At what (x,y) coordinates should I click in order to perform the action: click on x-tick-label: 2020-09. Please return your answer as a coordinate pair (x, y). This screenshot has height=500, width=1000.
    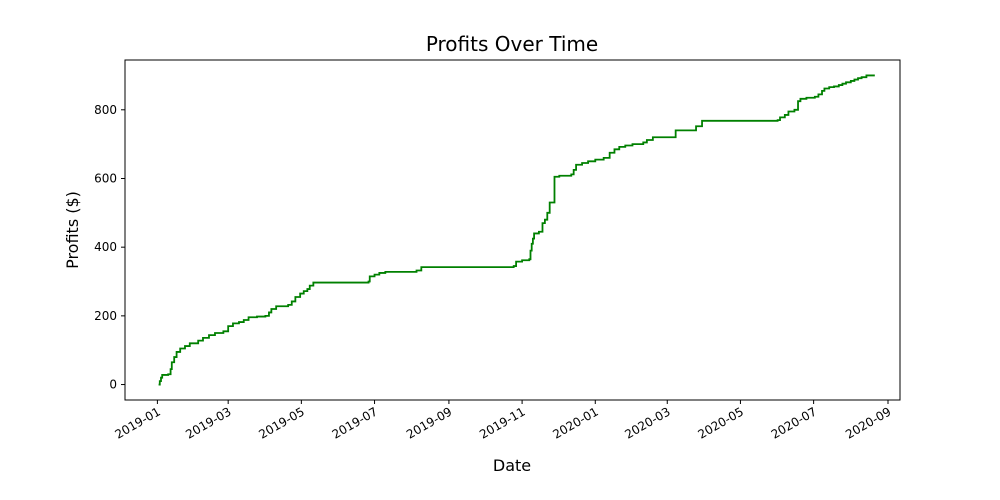
    Looking at the image, I should click on (868, 422).